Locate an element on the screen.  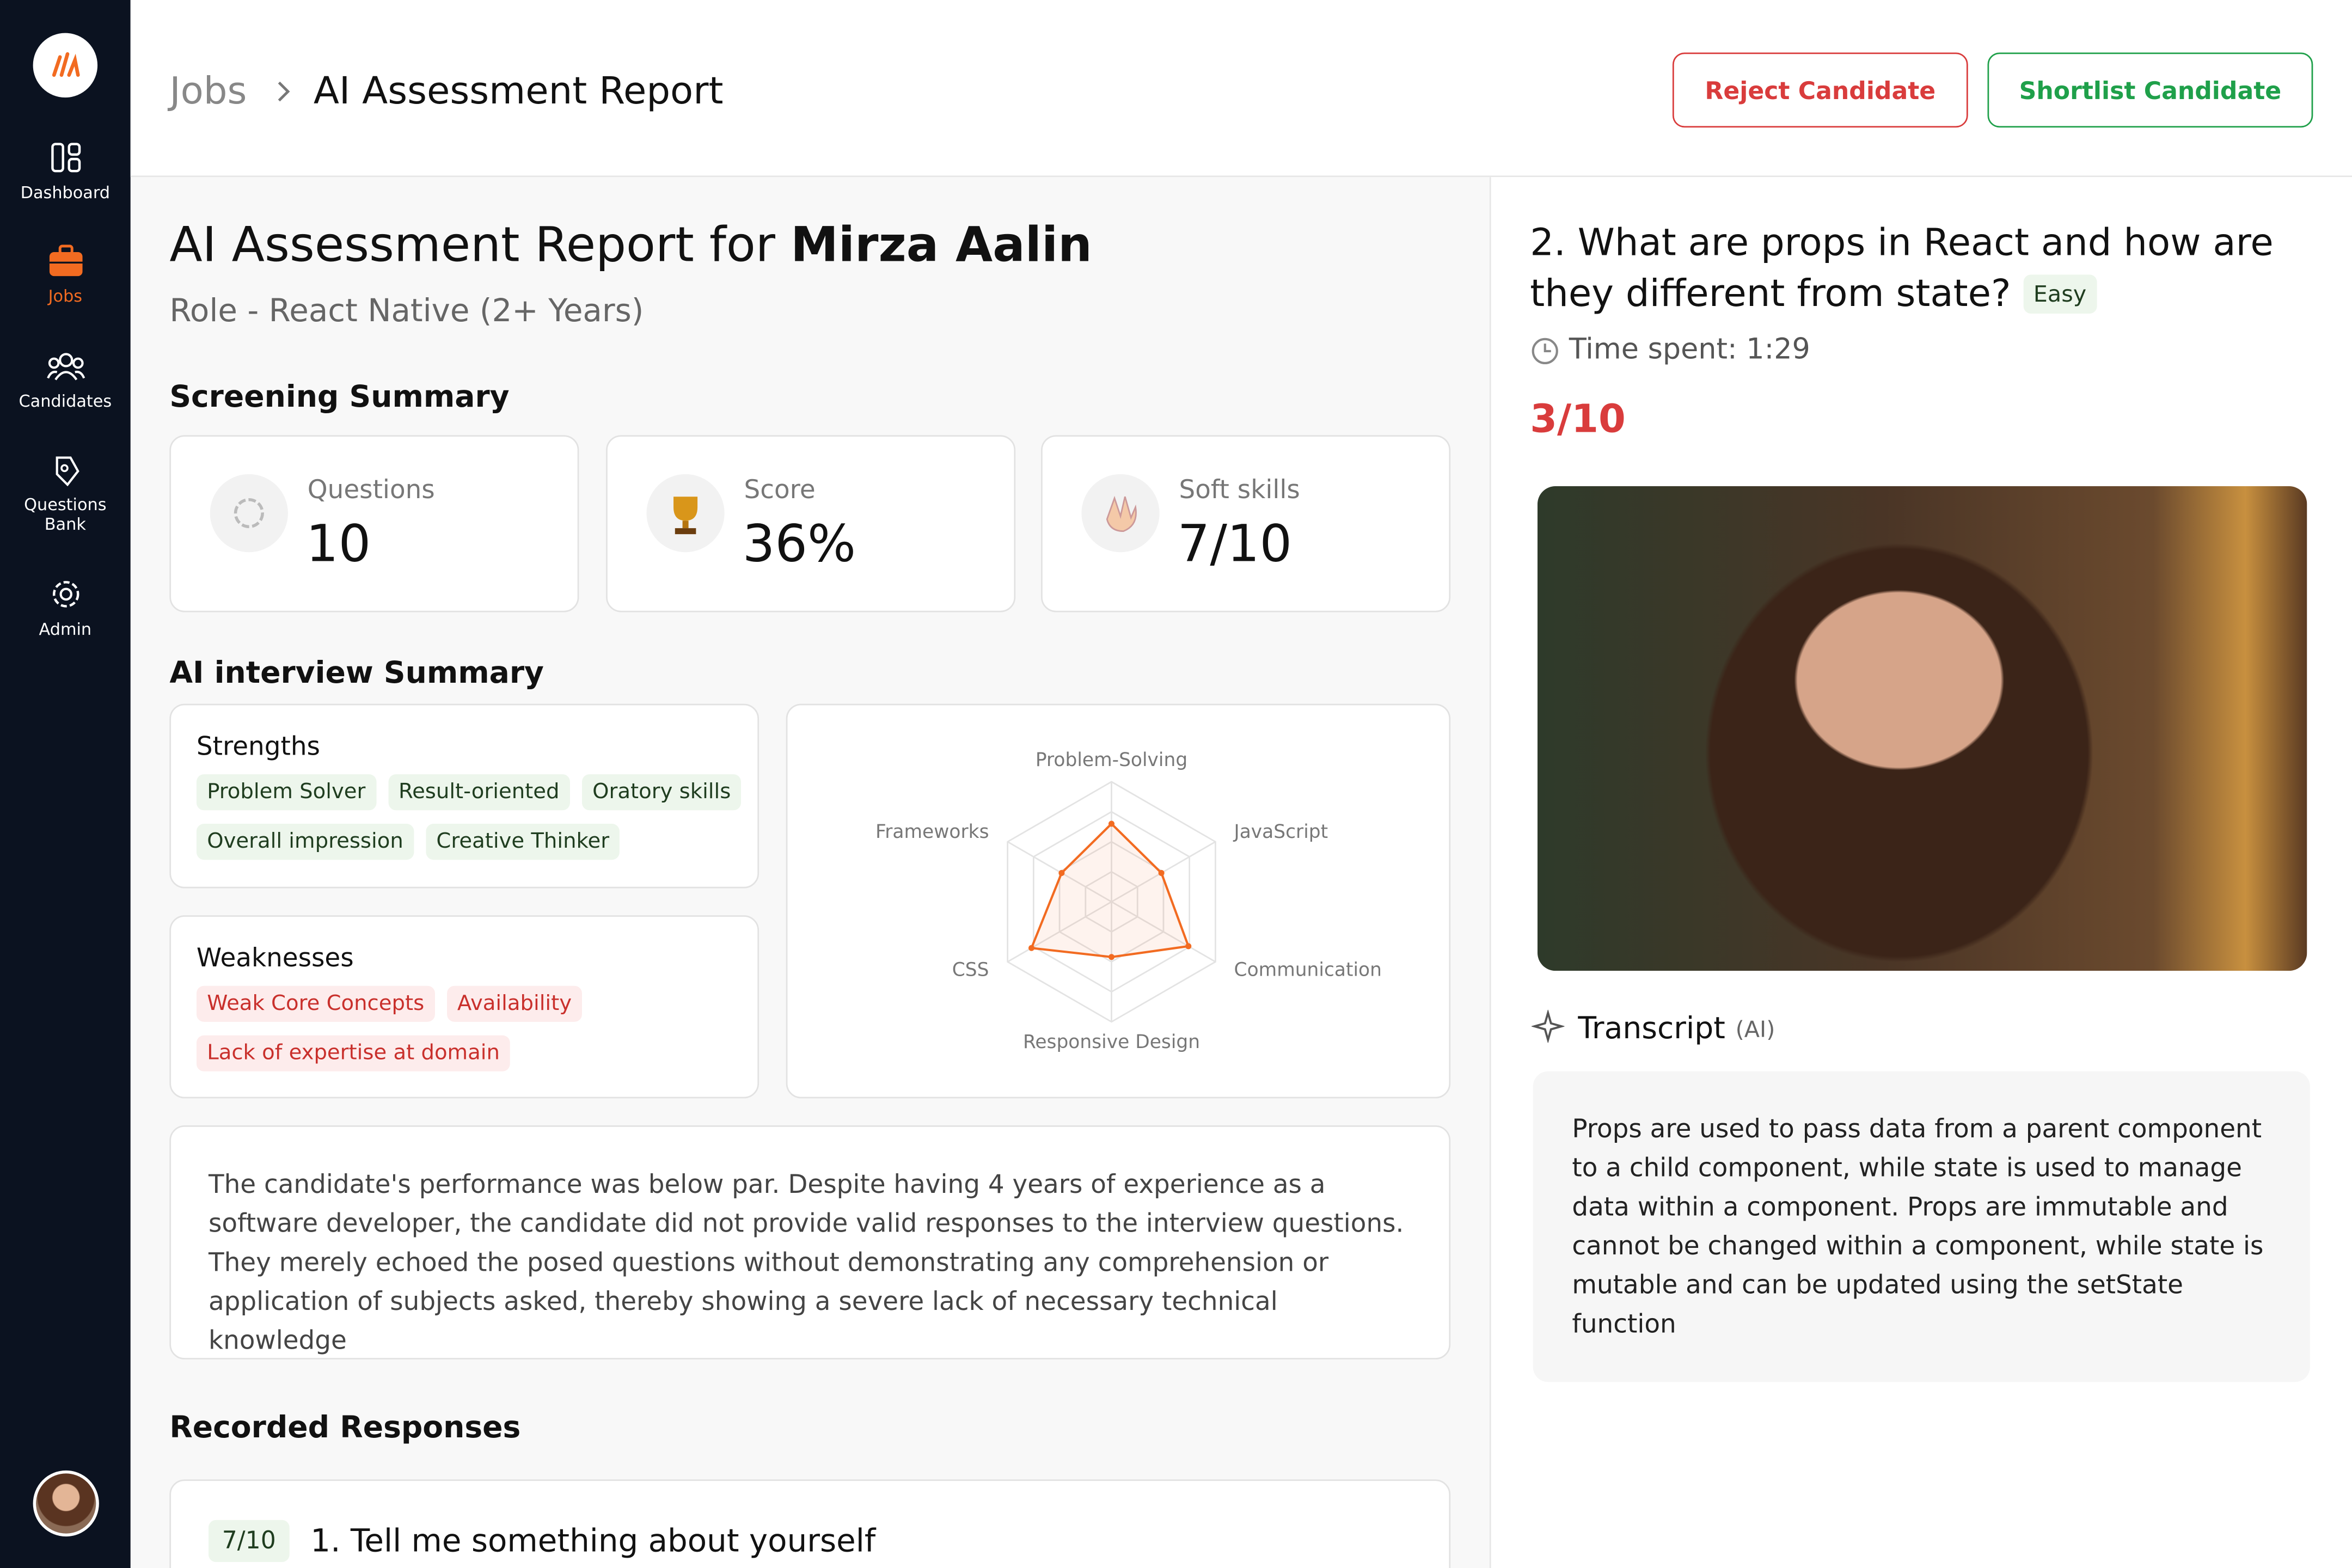
nav-admin: Admin is located at coordinates (65, 608).